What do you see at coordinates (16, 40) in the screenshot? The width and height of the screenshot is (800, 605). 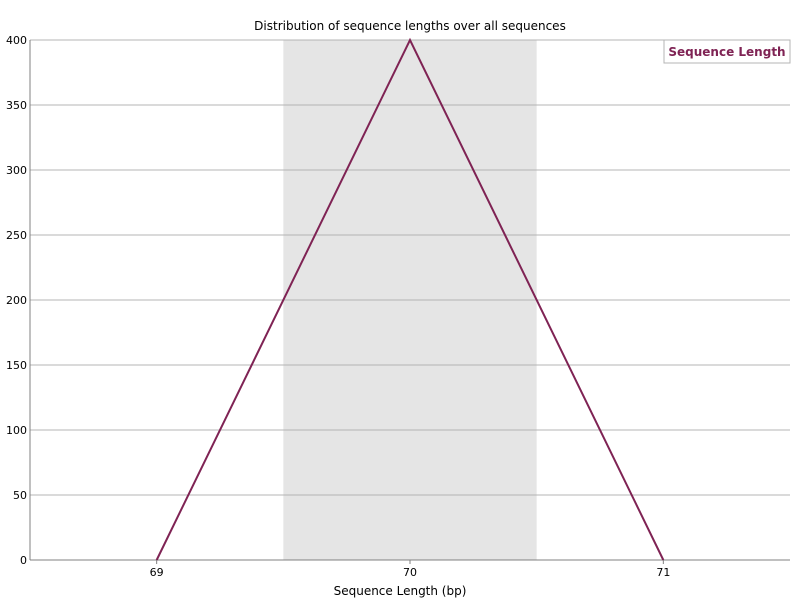 I see `y-tick-label-400: 400` at bounding box center [16, 40].